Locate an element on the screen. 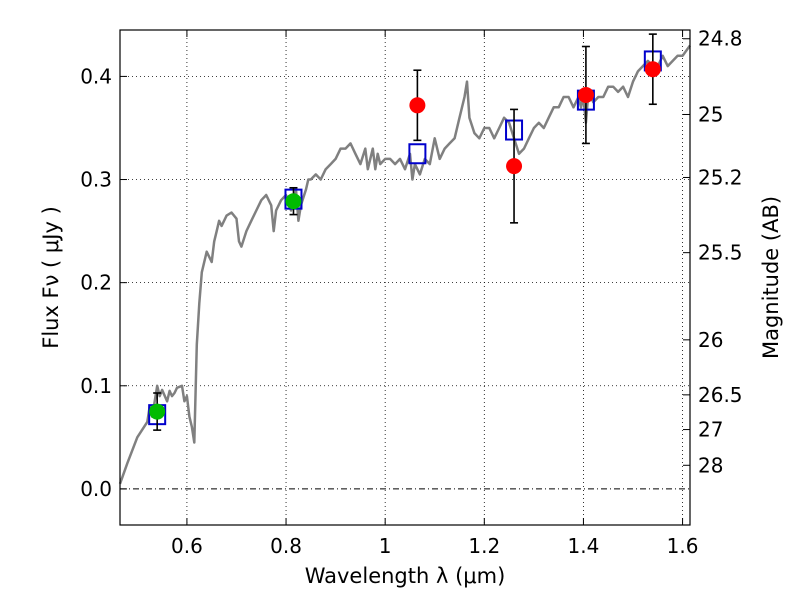  y-tick-label: 0.4 is located at coordinates (96, 76).